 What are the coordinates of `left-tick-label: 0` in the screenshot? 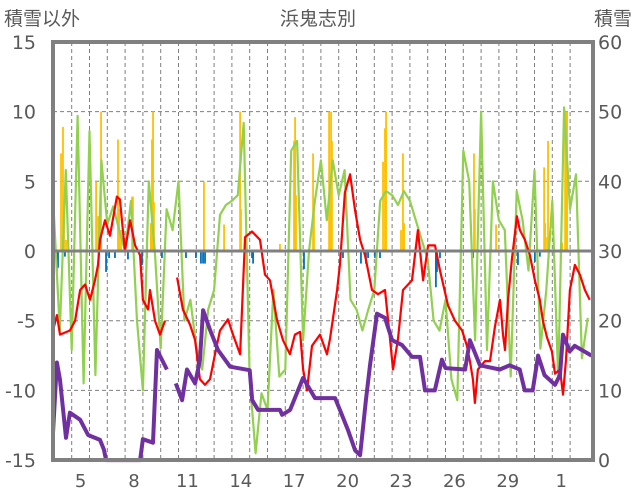 It's located at (30, 252).